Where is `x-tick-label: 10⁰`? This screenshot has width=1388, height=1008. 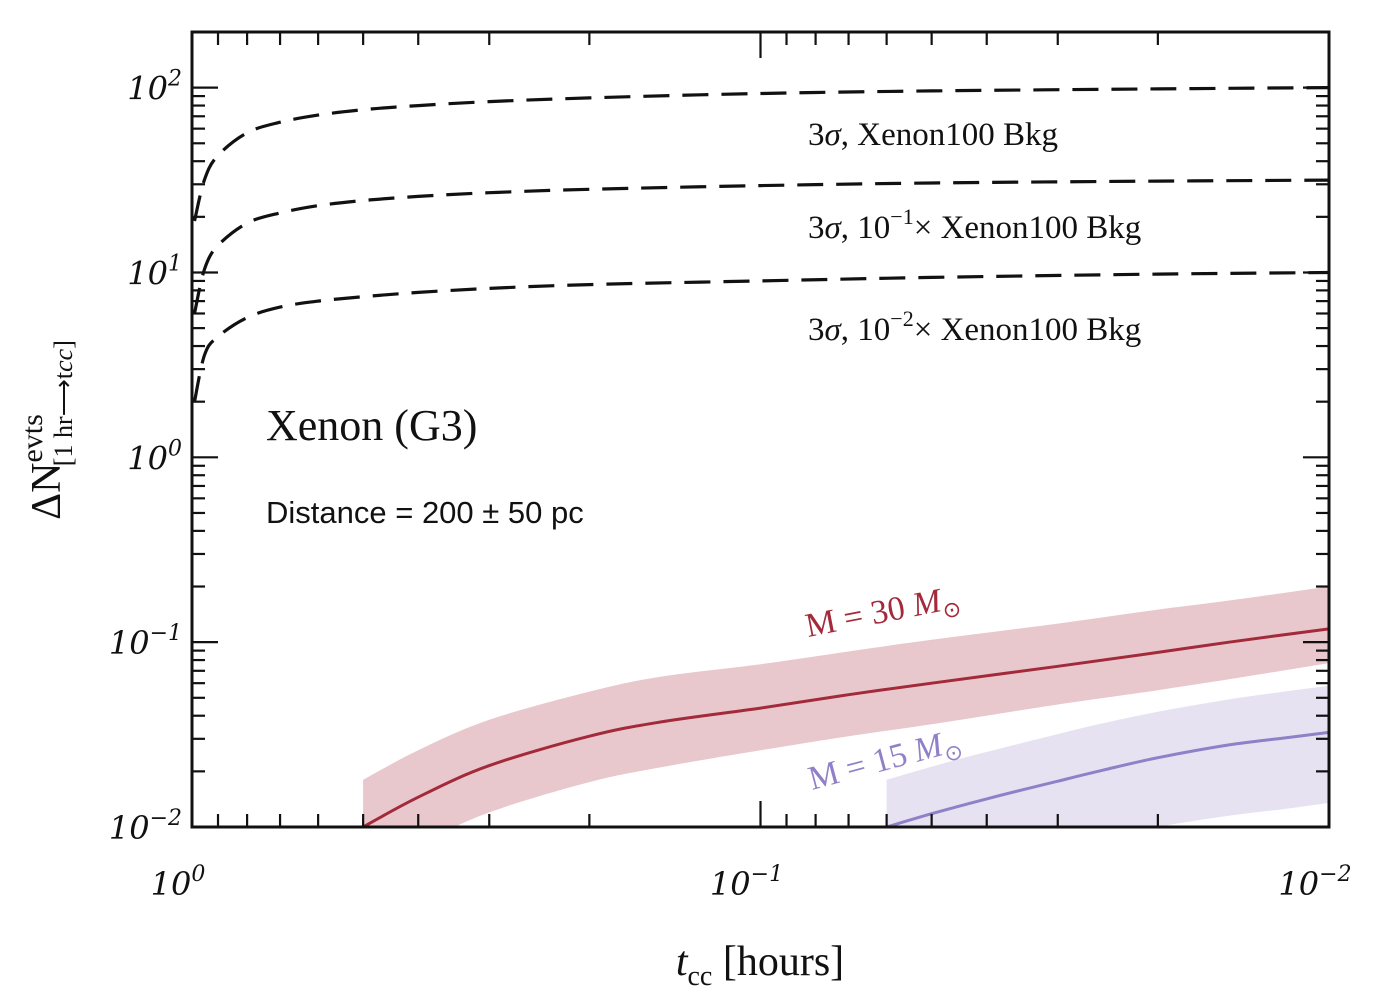 x-tick-label: 10⁰ is located at coordinates (178, 882).